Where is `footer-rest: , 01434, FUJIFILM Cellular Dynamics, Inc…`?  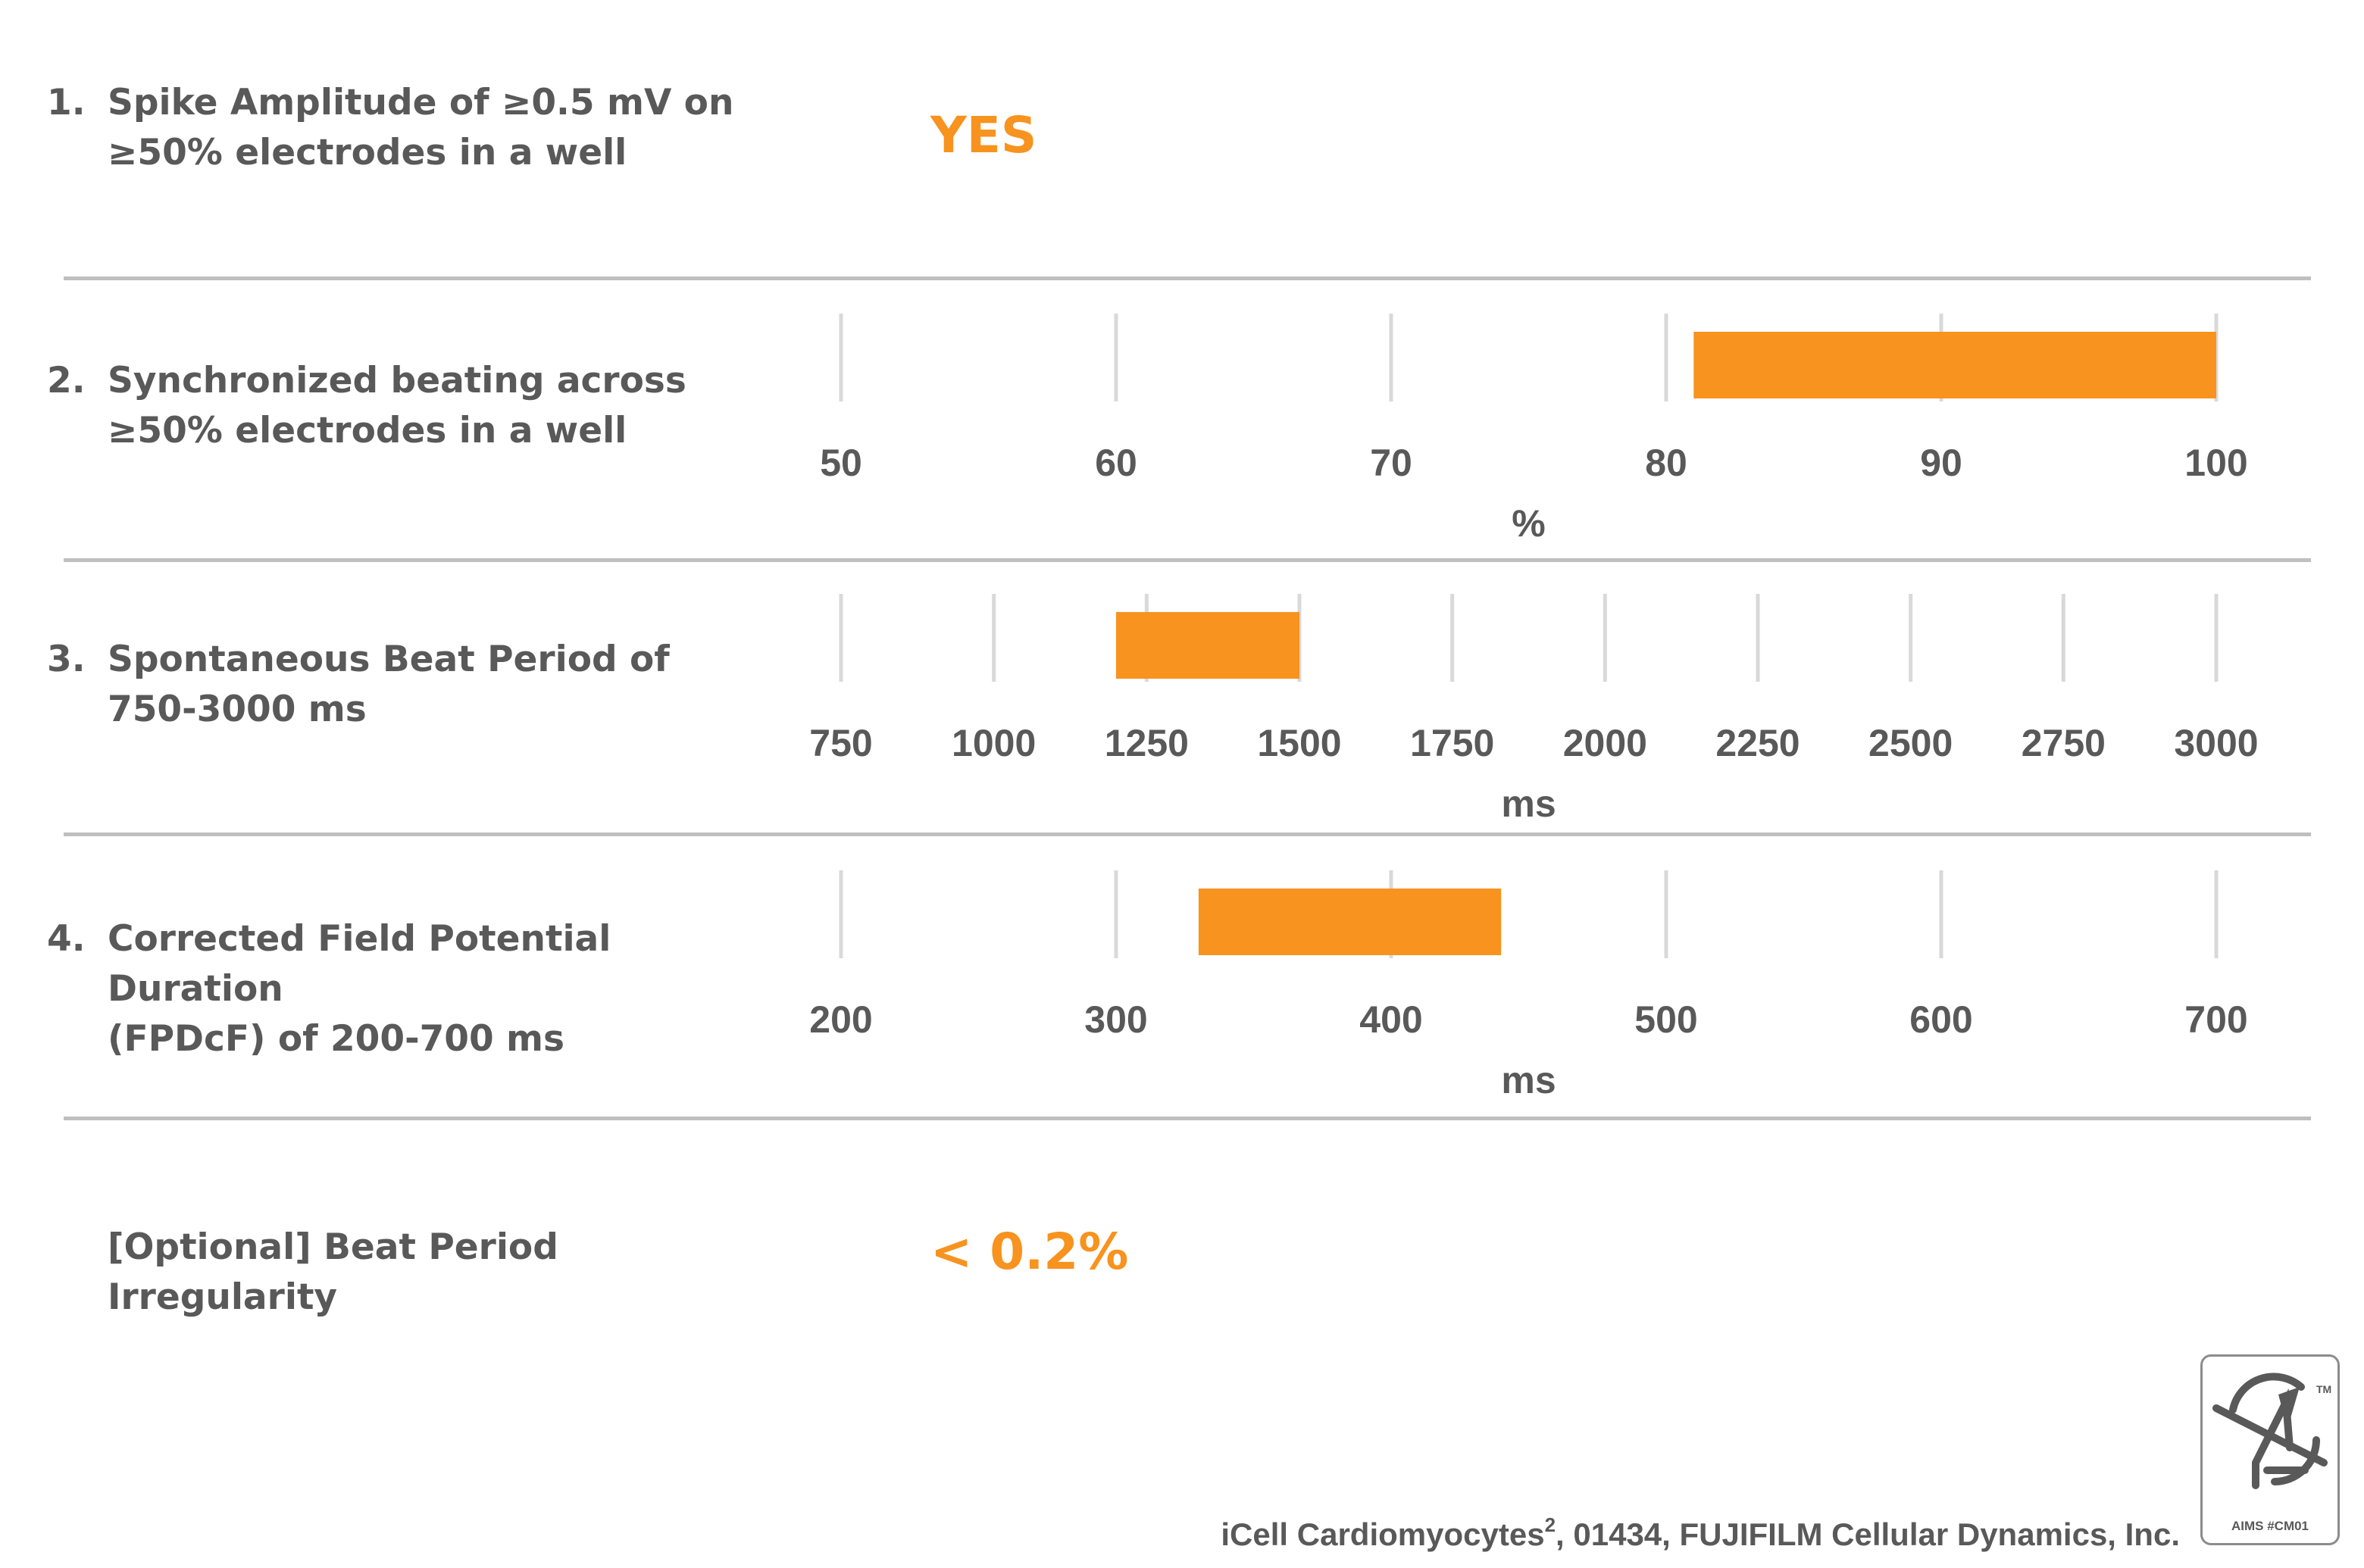
footer-rest: , 01434, FUJIFILM Cellular Dynamics, Inc… is located at coordinates (1868, 1534).